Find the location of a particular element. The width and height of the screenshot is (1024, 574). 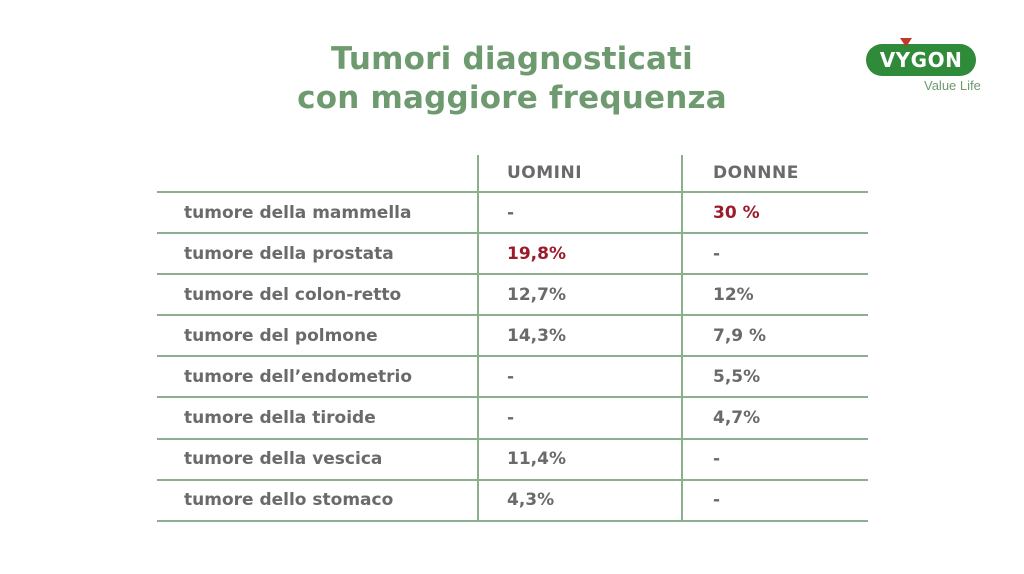

table-row: tumore del polmone 14,3% 7,9 % is located at coordinates (512, 336).